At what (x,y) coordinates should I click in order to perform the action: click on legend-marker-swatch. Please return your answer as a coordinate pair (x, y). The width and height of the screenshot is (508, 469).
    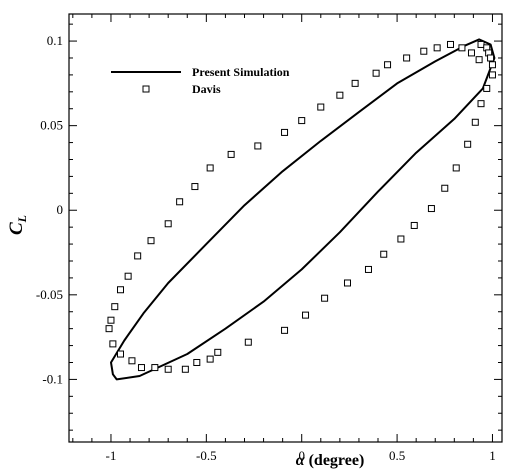
    Looking at the image, I should click on (146, 89).